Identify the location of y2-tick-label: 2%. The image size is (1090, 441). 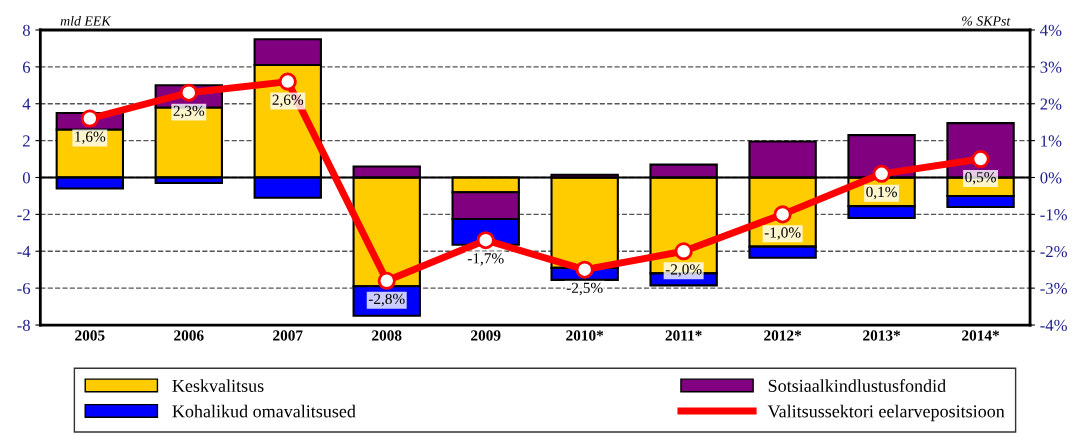
(1051, 104).